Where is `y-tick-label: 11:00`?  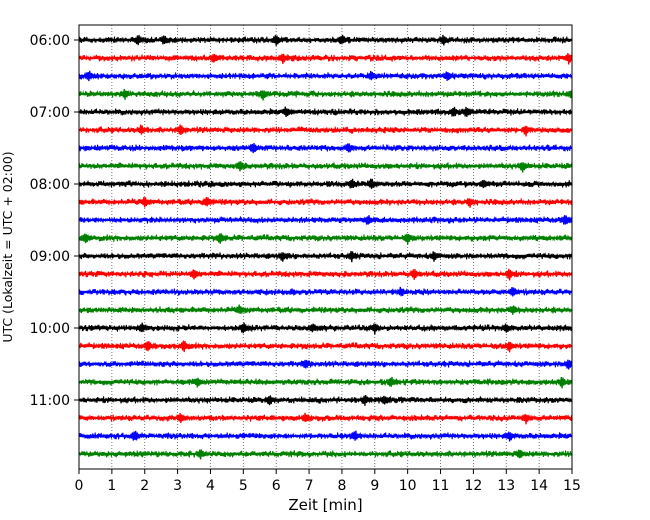 y-tick-label: 11:00 is located at coordinates (50, 401).